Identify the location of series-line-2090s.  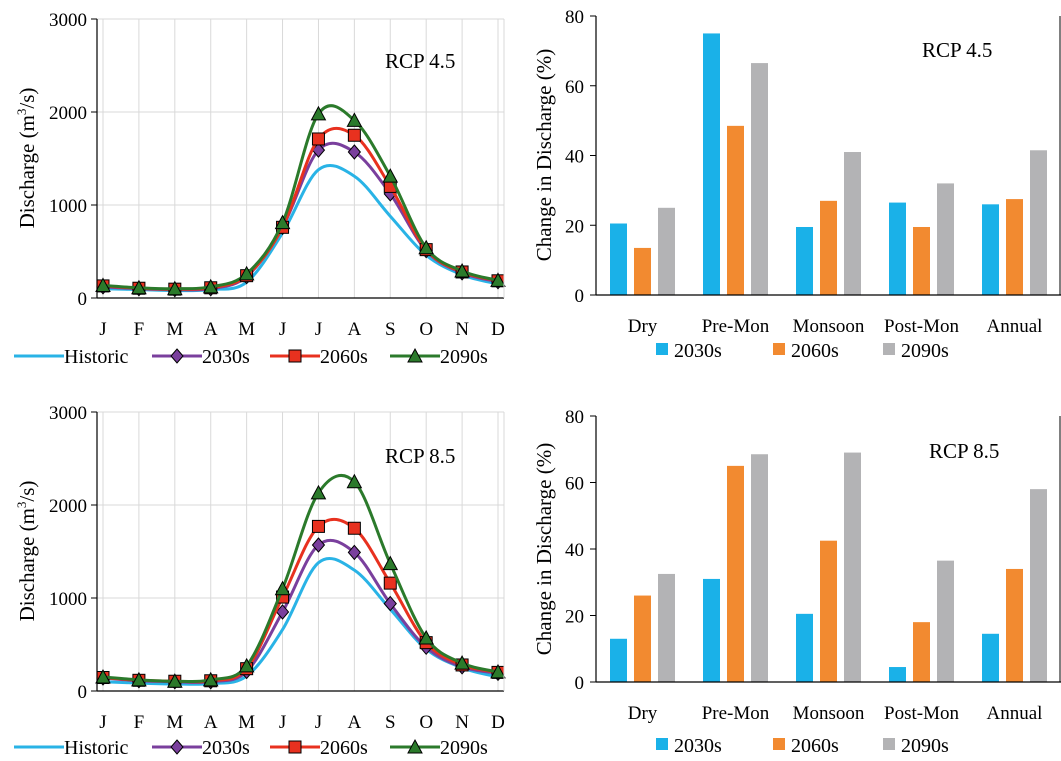
(300, 578).